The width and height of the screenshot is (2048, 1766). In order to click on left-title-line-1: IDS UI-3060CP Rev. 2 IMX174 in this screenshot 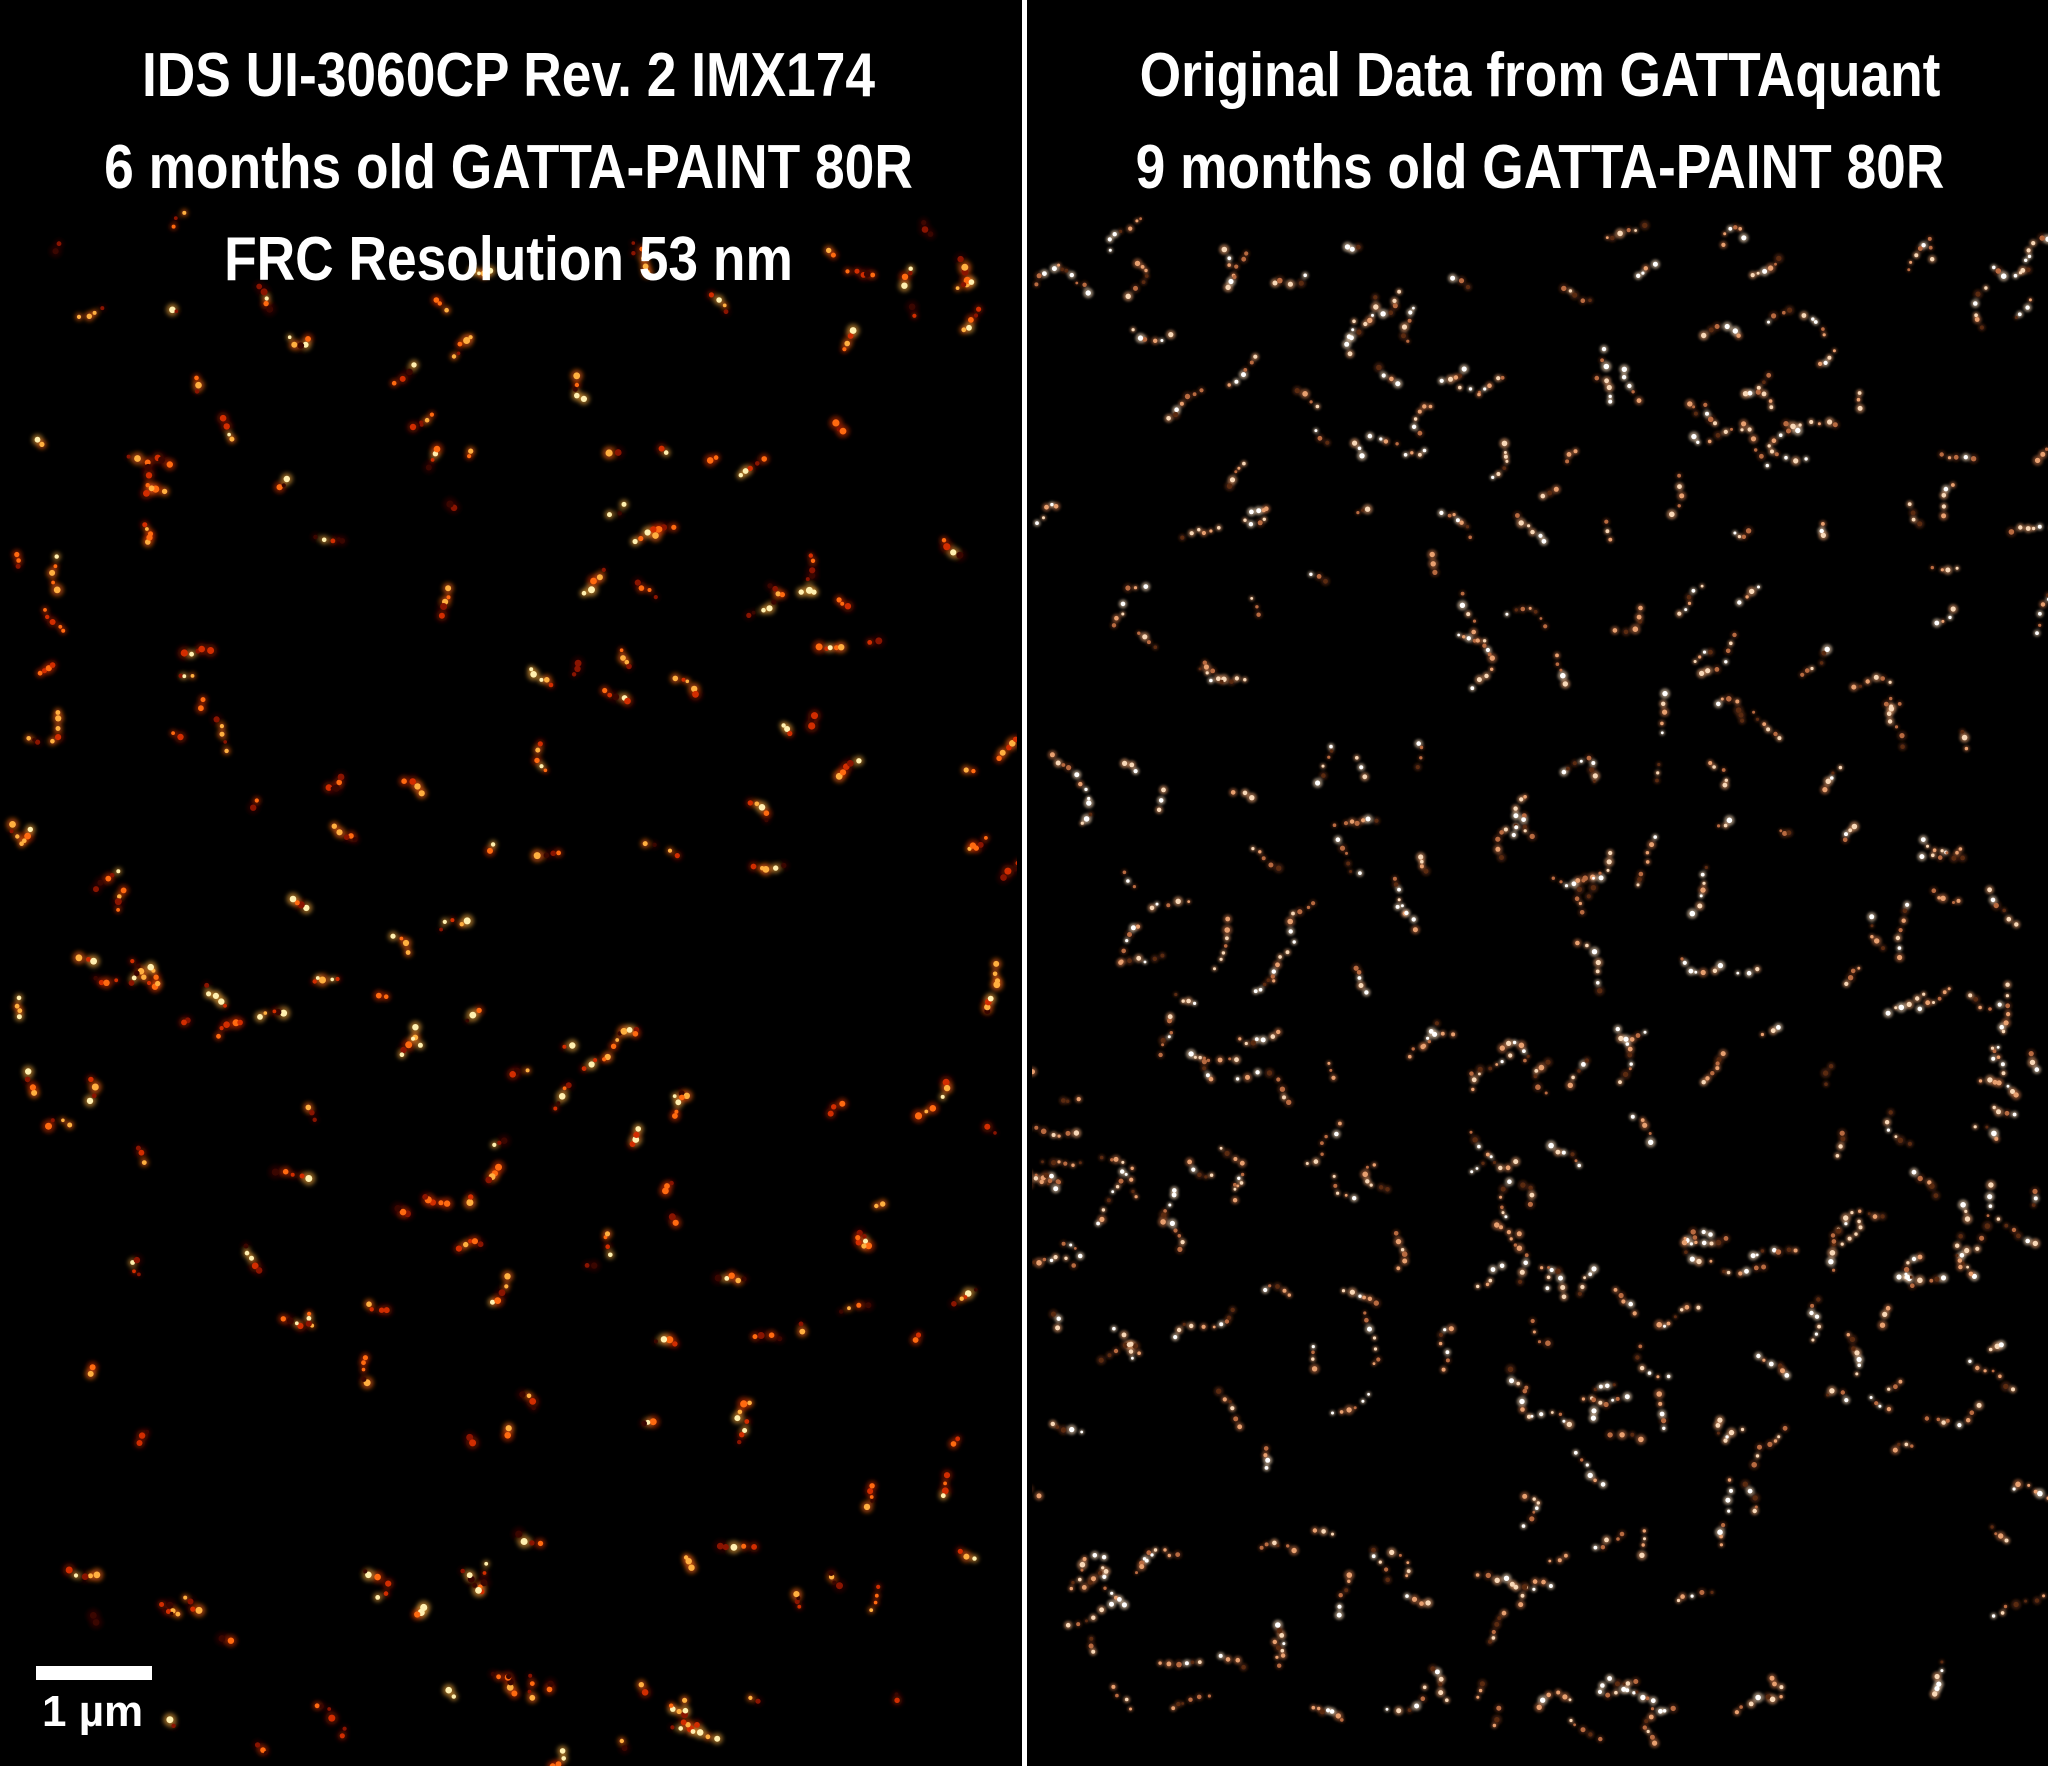, I will do `click(508, 75)`.